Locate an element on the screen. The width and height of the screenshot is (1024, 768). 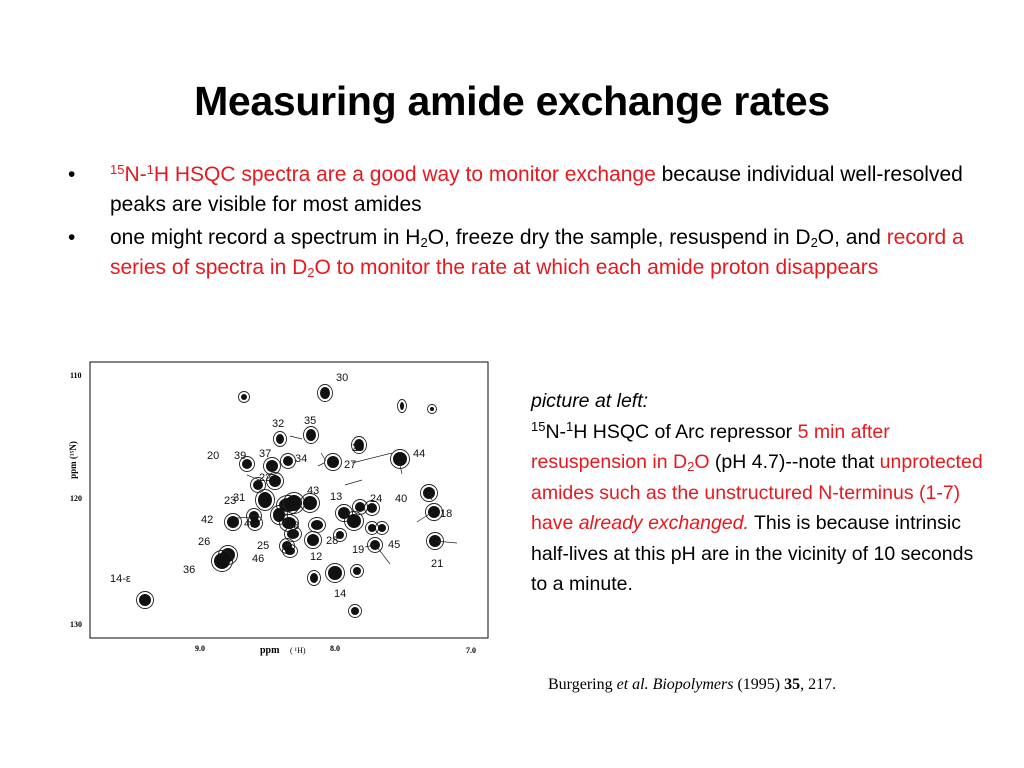
text-run: one might record a spectrum in H is located at coordinates (265, 237).